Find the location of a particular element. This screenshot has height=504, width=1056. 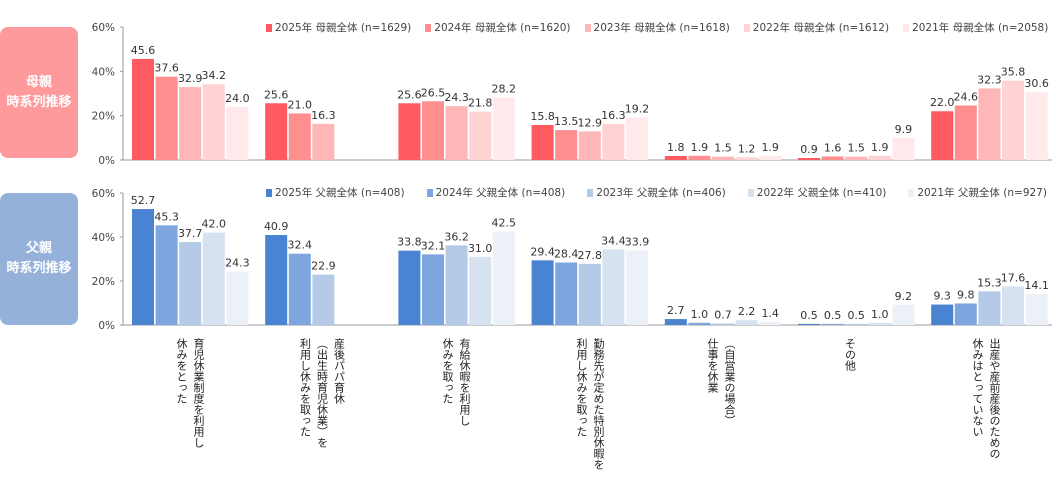

legend-label: 2023年 父親全体 (n=406) is located at coordinates (661, 193).